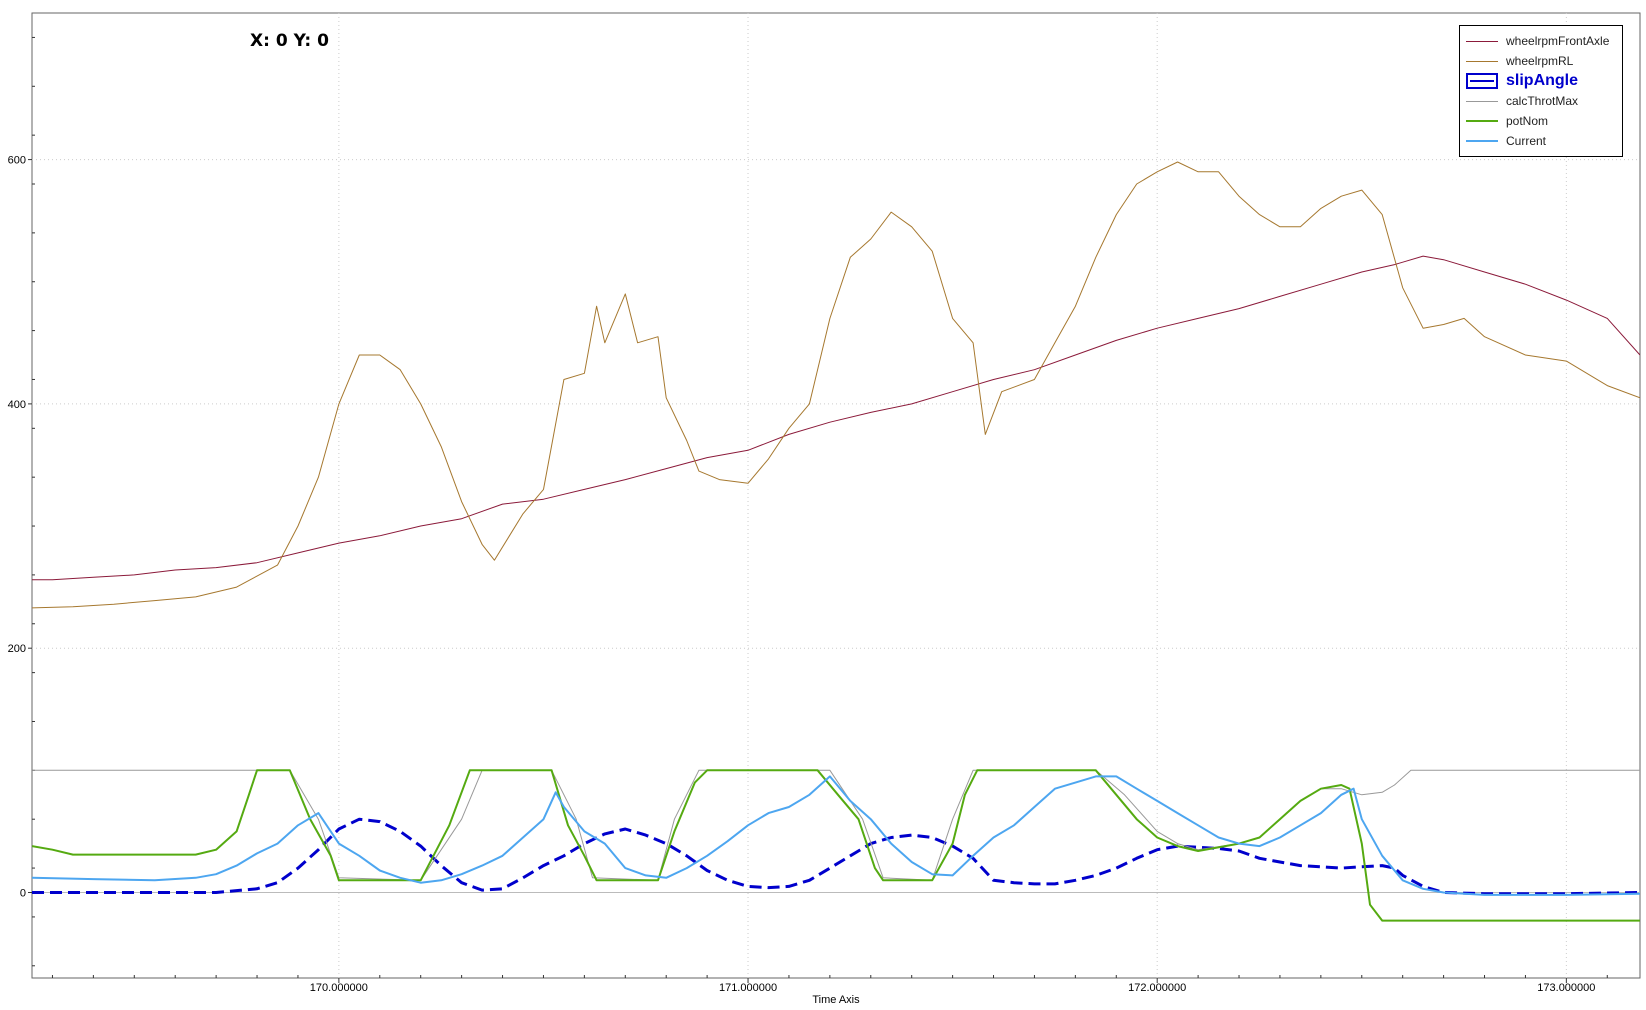 The width and height of the screenshot is (1646, 1010). I want to click on x-tick-label: 171.000000, so click(748, 988).